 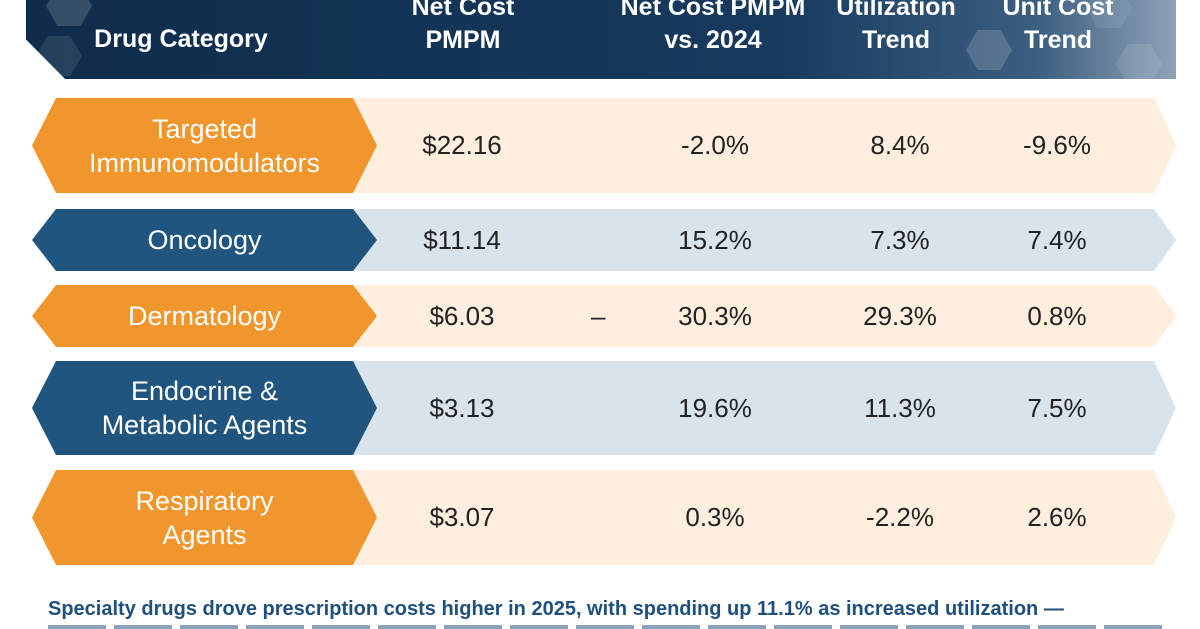 I want to click on table-row: Dermatology $6.03 – 30.3% 29.3% 0.8%, so click(x=603, y=316).